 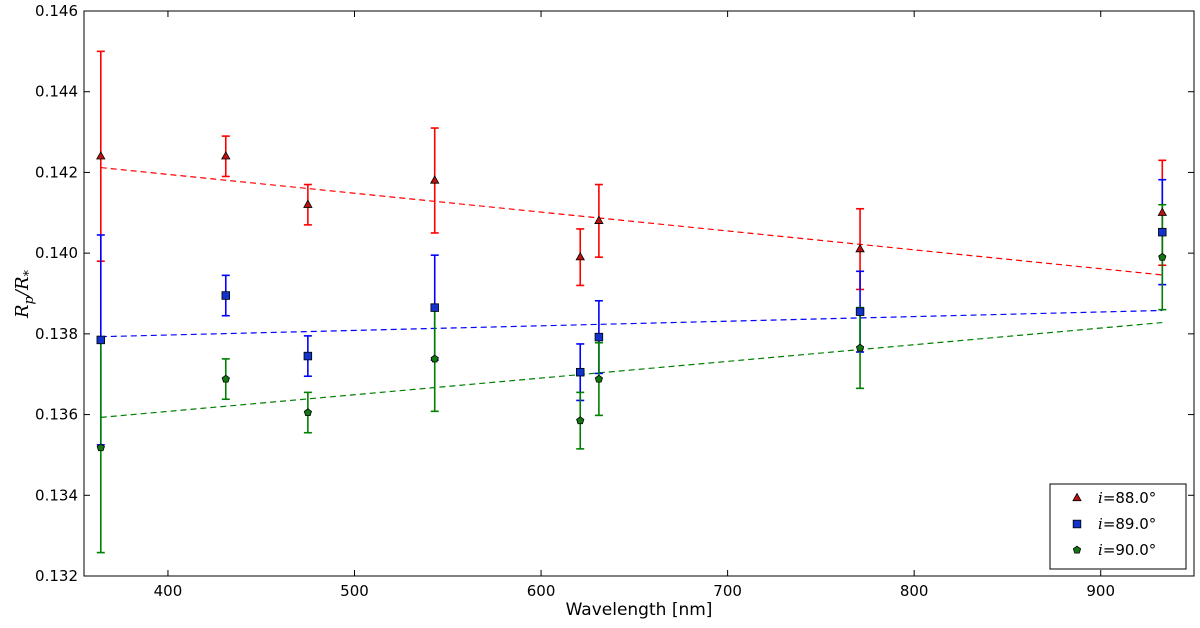 What do you see at coordinates (29, 299) in the screenshot?
I see `y-label-sub1: p` at bounding box center [29, 299].